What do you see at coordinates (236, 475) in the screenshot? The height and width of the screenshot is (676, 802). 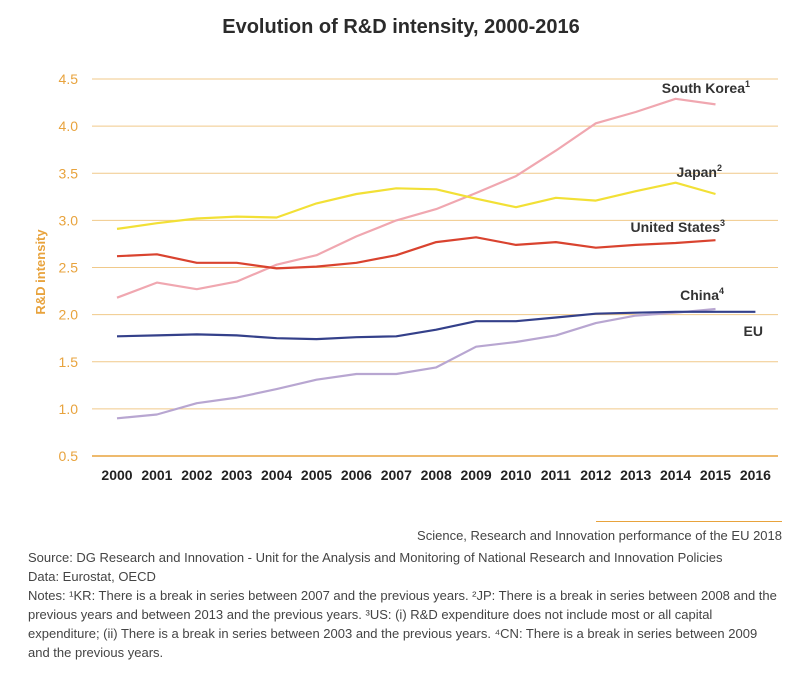 I see `x-tick-label: 2003` at bounding box center [236, 475].